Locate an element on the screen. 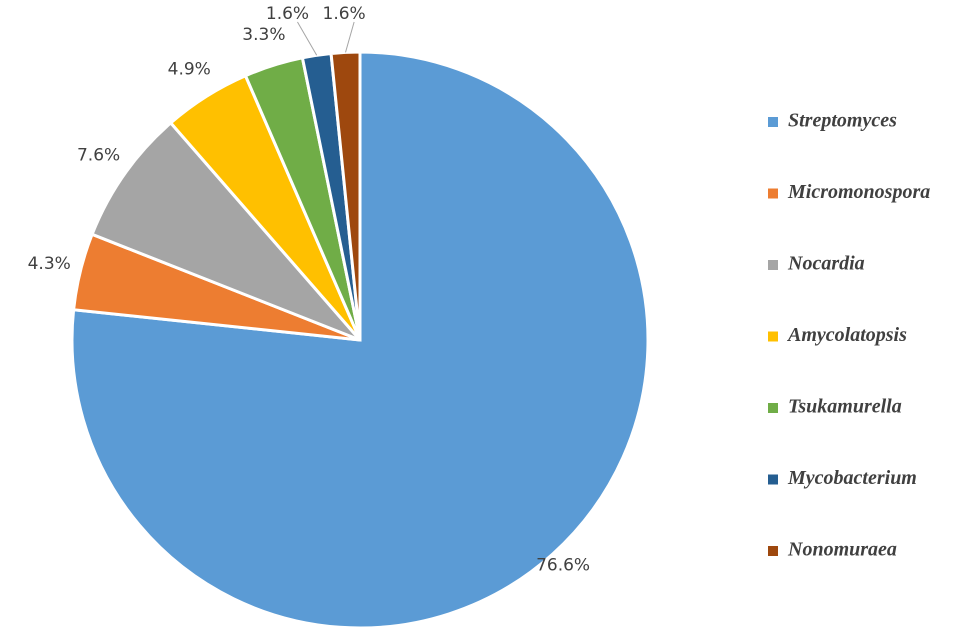 The height and width of the screenshot is (630, 975). pie-slice is located at coordinates (226, 231).